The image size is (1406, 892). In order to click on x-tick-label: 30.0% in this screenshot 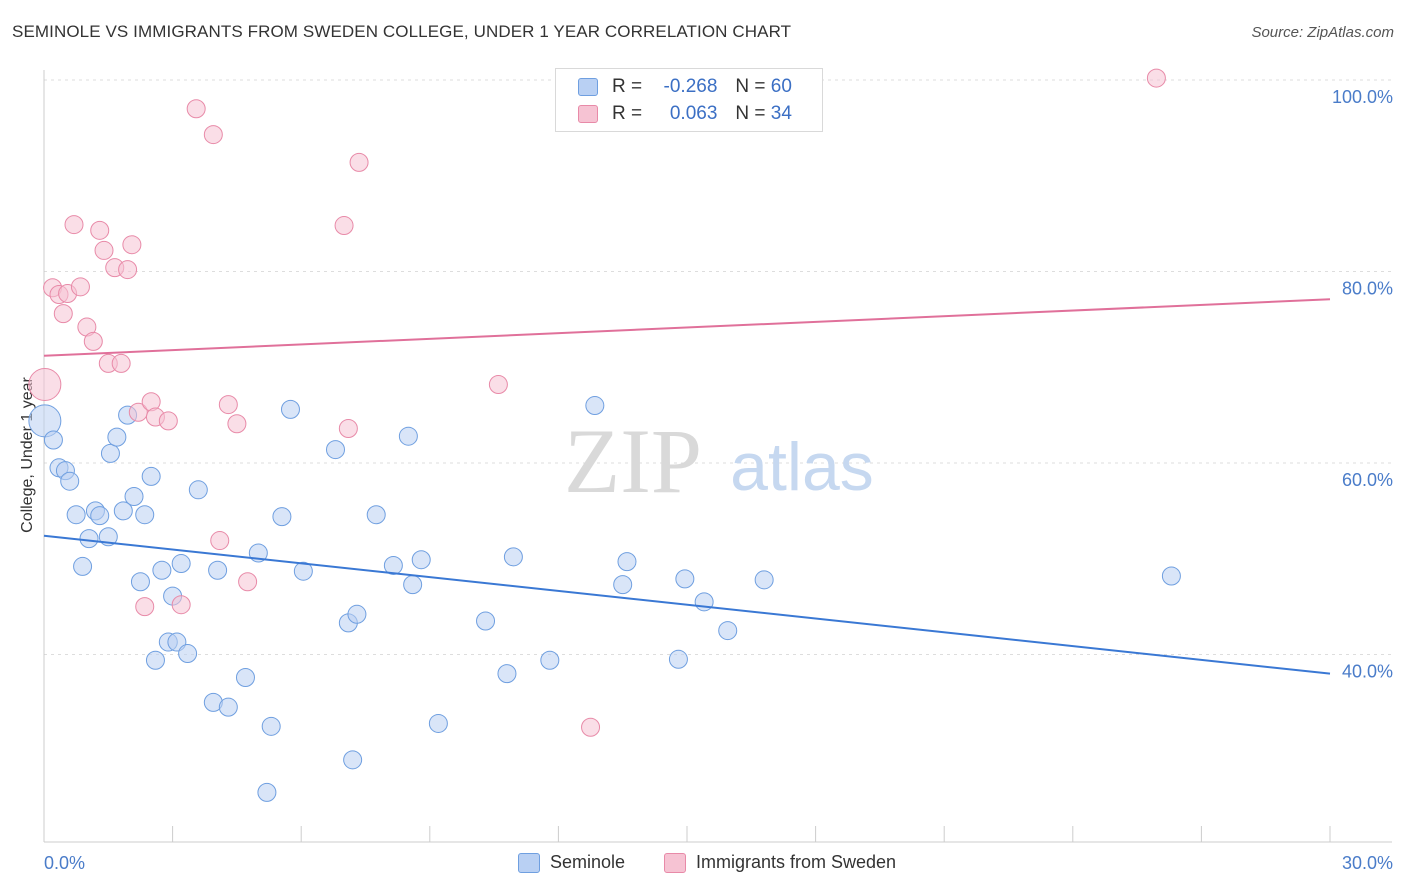, I will do `click(1367, 863)`.